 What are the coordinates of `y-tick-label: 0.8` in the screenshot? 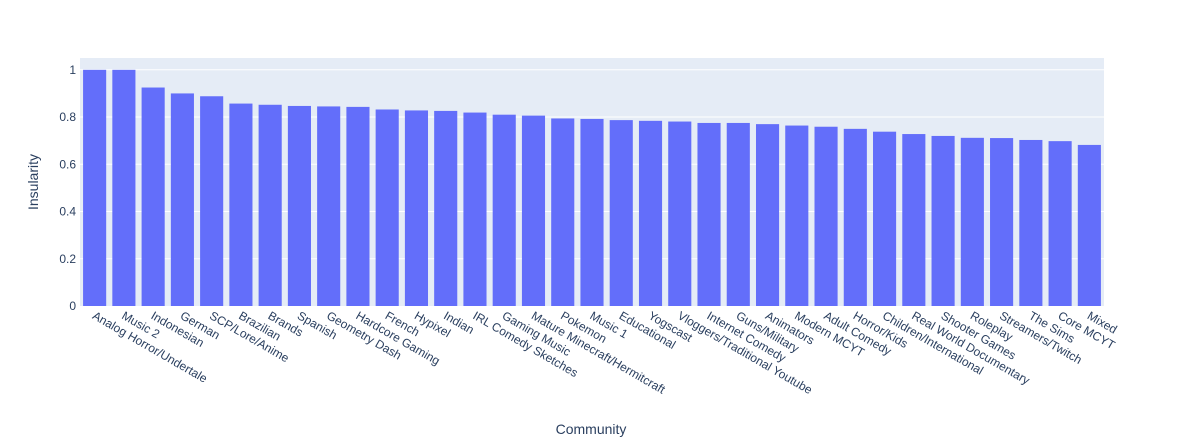 It's located at (67, 117).